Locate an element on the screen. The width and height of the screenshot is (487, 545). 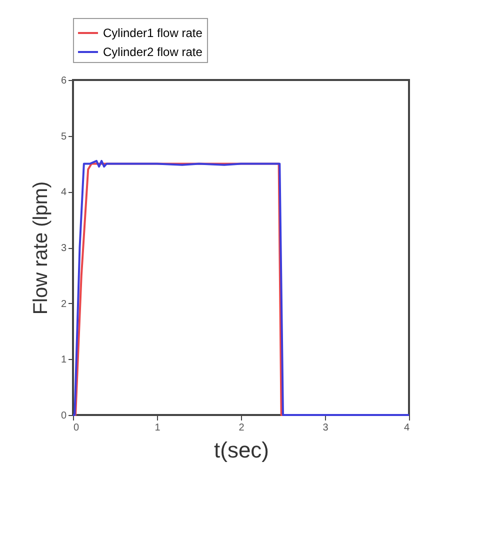
y-tick-label: 6 is located at coordinates (63, 81).